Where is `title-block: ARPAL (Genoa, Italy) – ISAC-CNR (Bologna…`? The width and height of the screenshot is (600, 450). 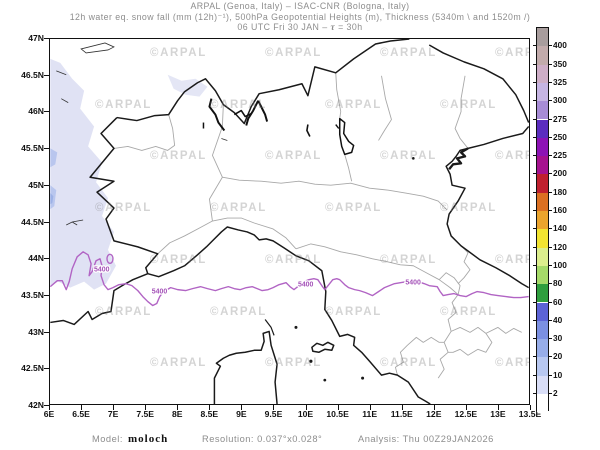 title-block: ARPAL (Genoa, Italy) – ISAC-CNR (Bologna… is located at coordinates (300, 17).